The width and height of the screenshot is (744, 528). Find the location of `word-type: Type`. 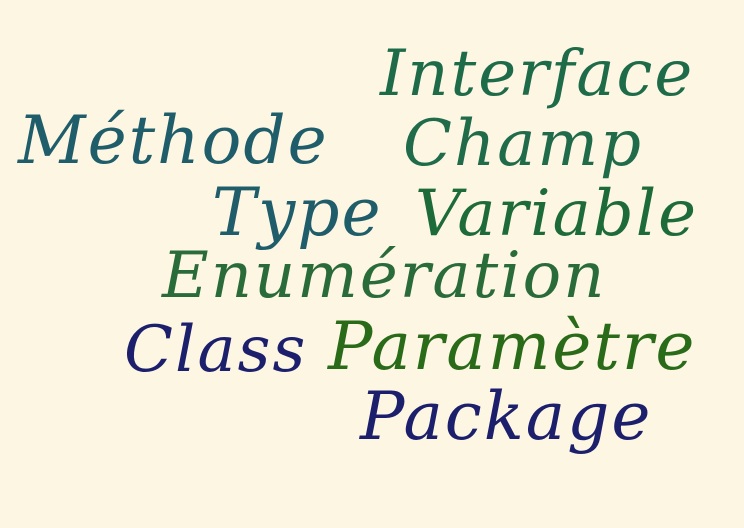

word-type: Type is located at coordinates (297, 212).